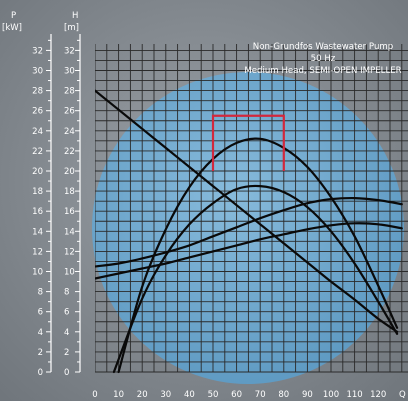 The height and width of the screenshot is (401, 408). I want to click on p-axis-tick-label: 16, so click(37, 212).